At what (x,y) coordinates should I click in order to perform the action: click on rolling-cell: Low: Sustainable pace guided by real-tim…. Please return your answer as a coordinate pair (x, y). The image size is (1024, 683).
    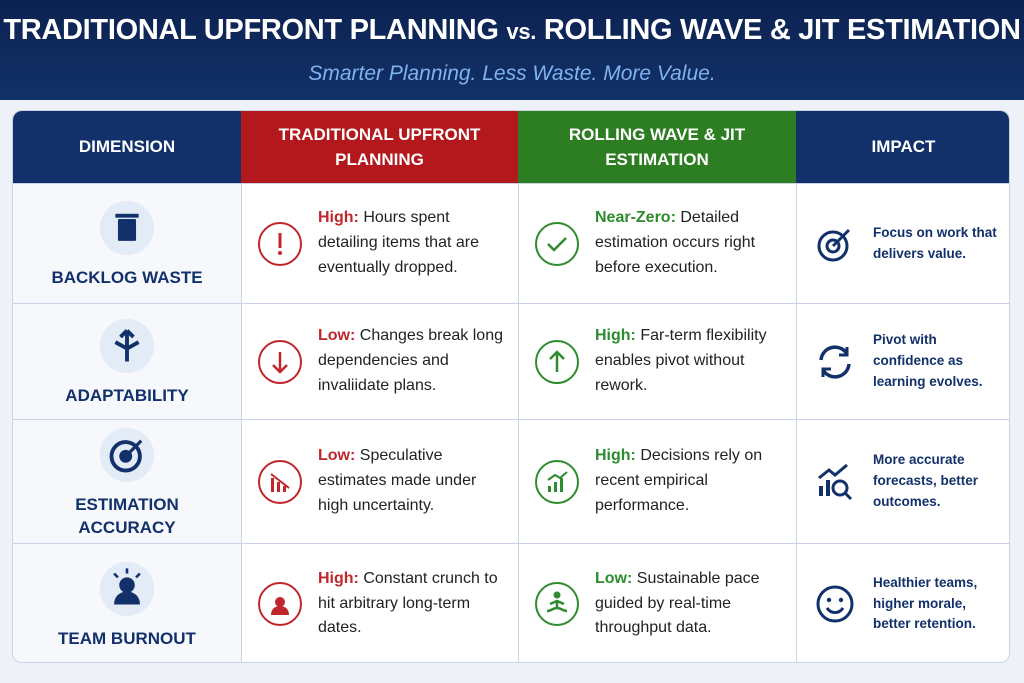
    Looking at the image, I should click on (657, 602).